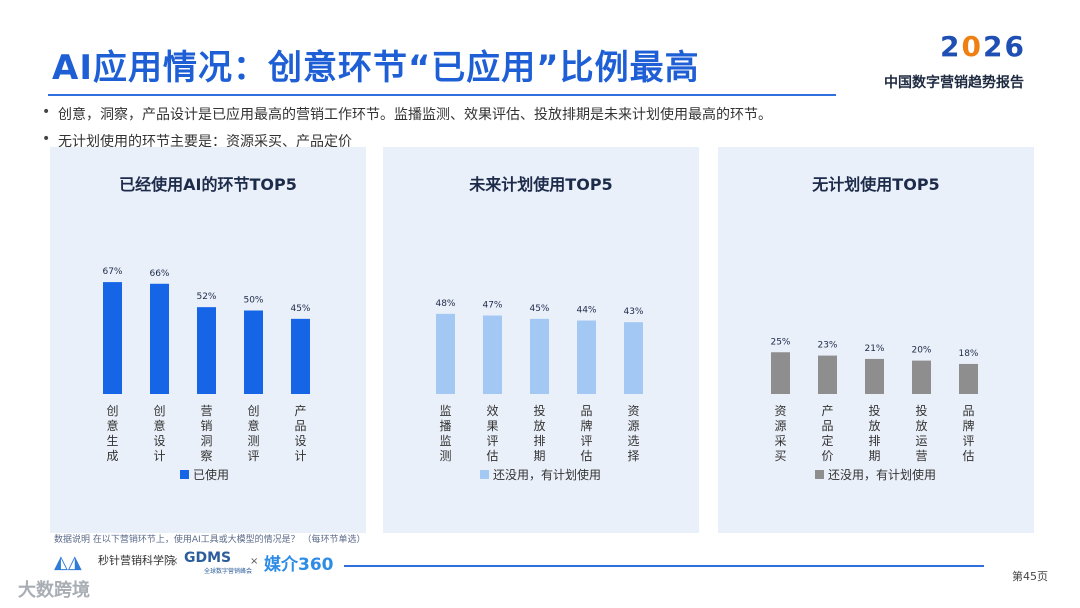  I want to click on data-label: 18%, so click(968, 354).